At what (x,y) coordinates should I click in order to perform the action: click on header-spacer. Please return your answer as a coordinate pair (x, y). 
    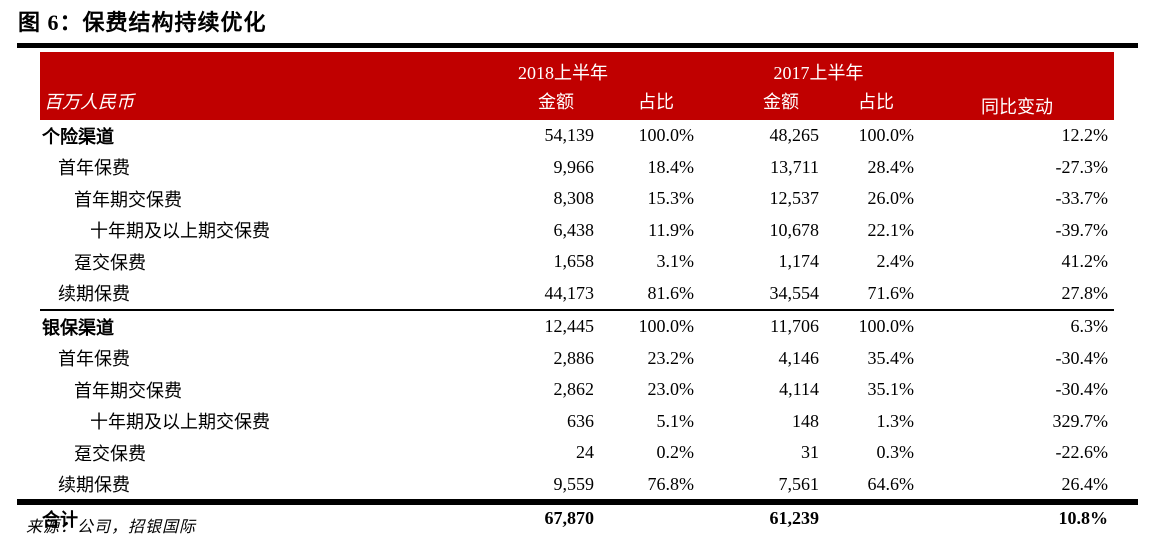
    Looking at the image, I should click on (240, 69).